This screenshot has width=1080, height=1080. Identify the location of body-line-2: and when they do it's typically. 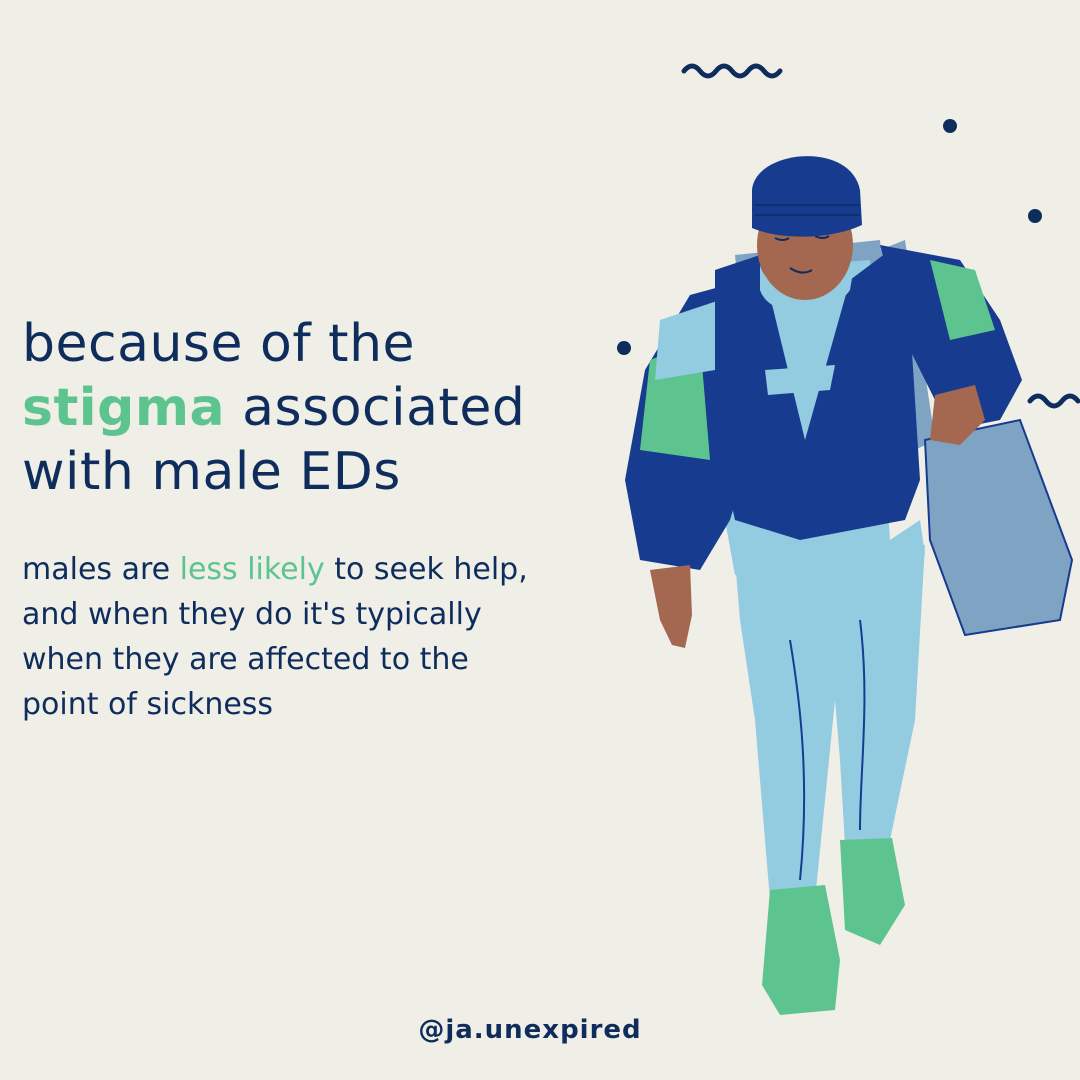
(252, 614).